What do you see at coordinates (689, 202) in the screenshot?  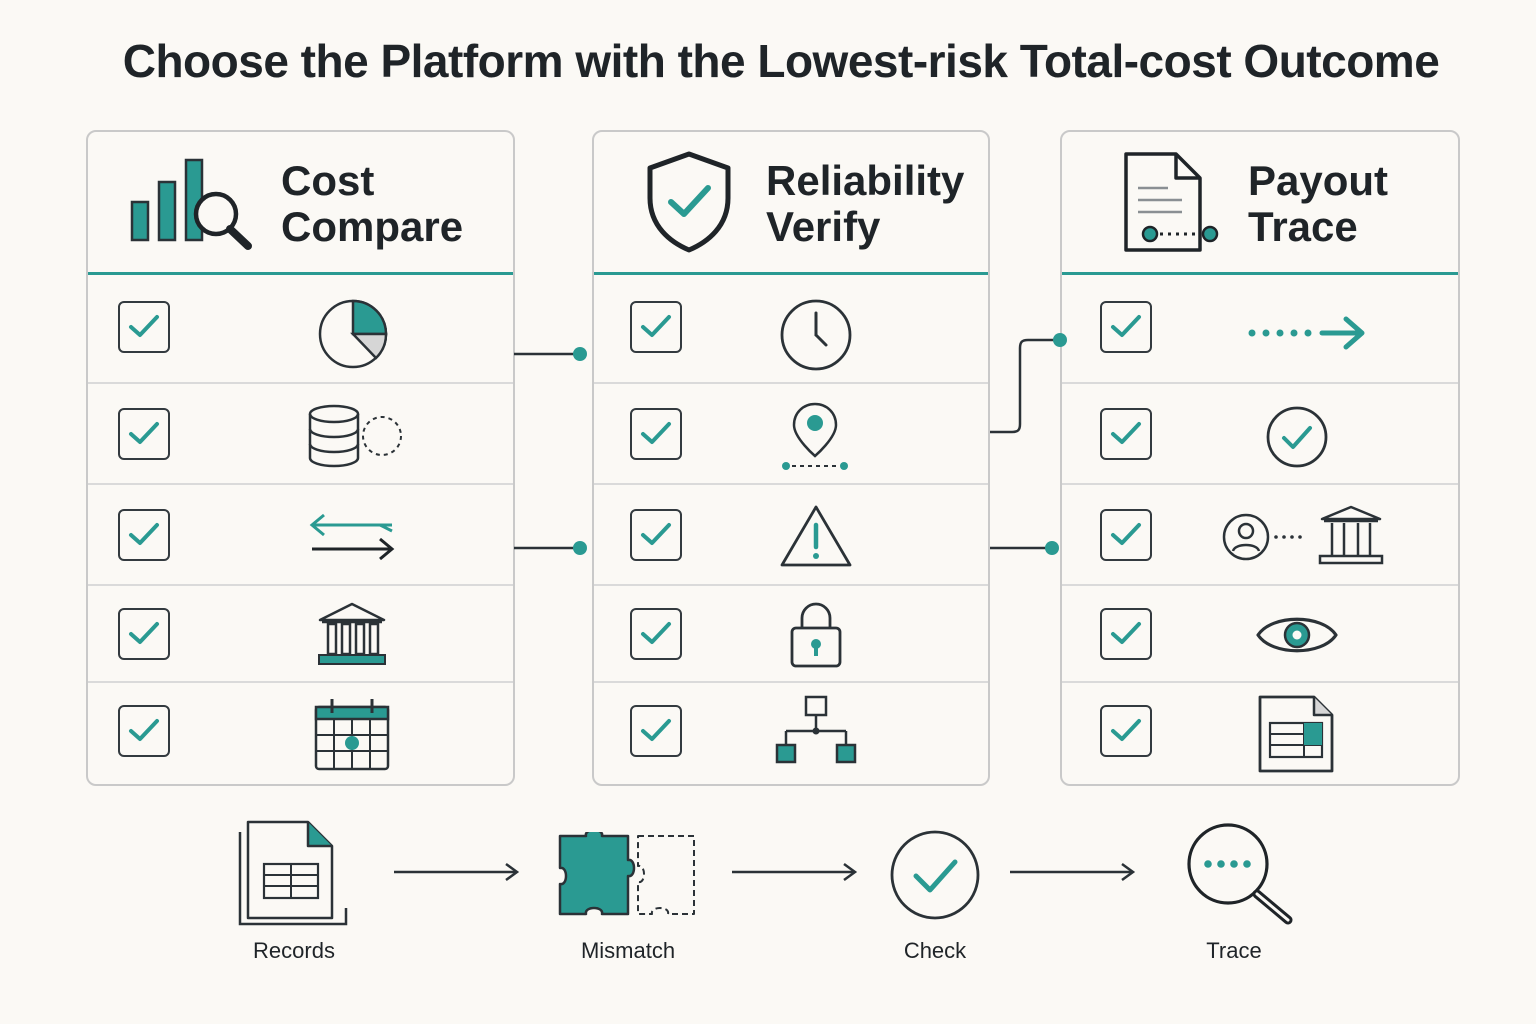 I see `shield-check-icon` at bounding box center [689, 202].